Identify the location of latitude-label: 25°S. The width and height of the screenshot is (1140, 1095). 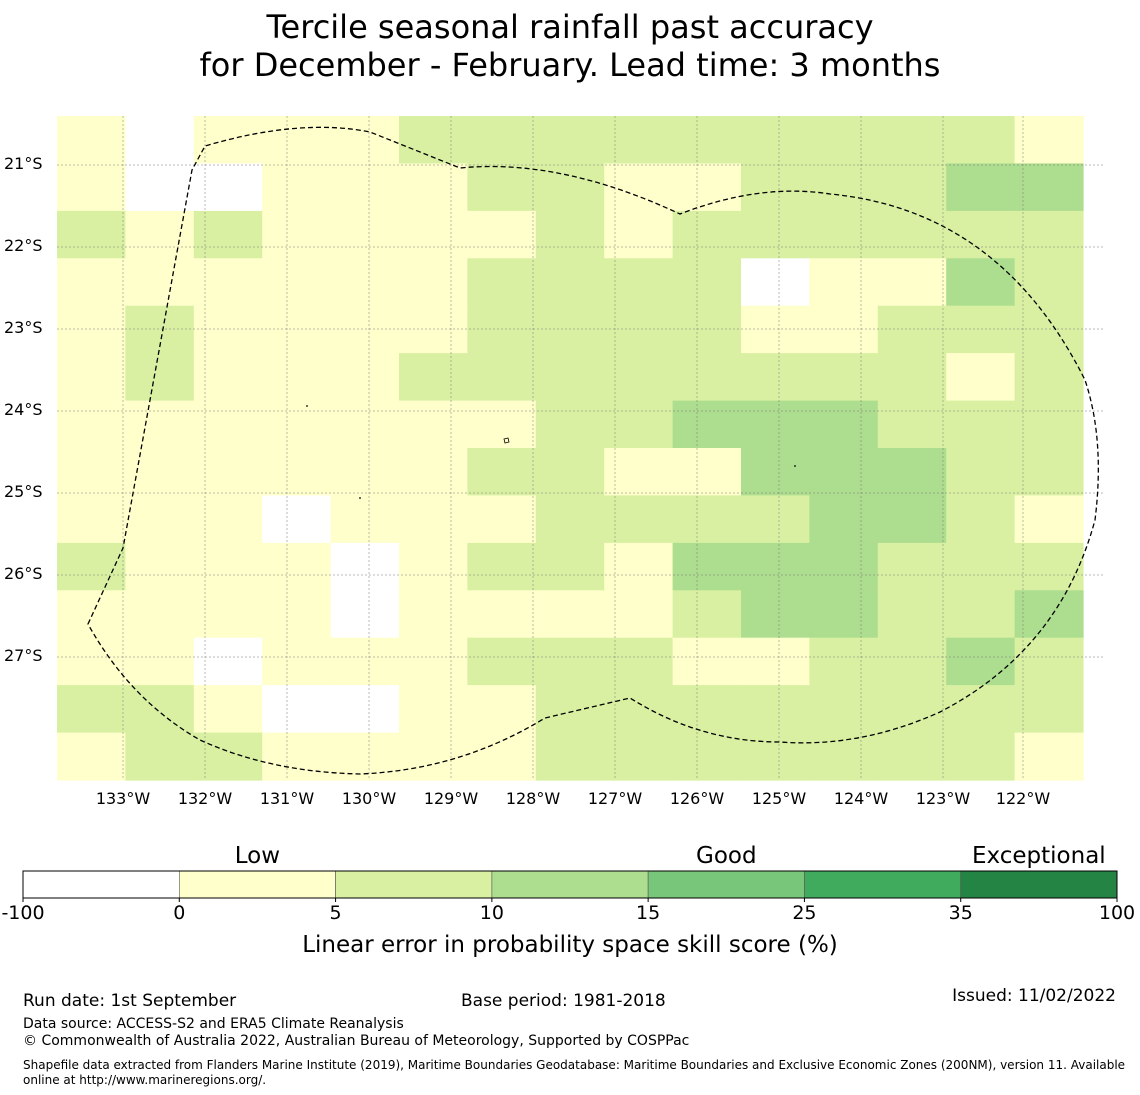
(23, 491).